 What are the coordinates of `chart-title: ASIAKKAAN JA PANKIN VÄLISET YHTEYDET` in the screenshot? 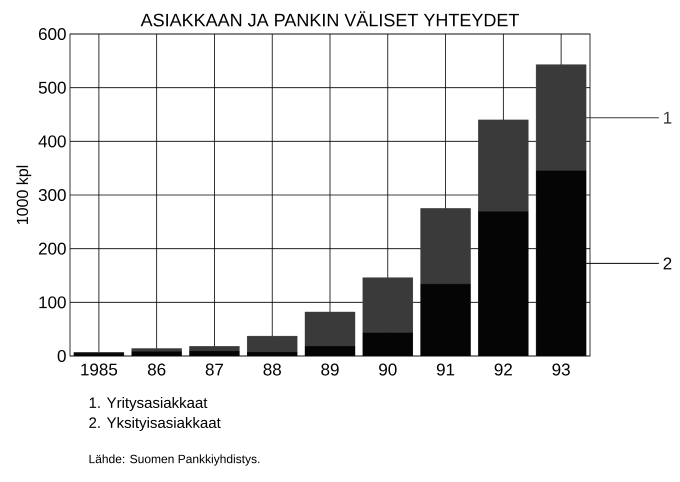 It's located at (329, 18).